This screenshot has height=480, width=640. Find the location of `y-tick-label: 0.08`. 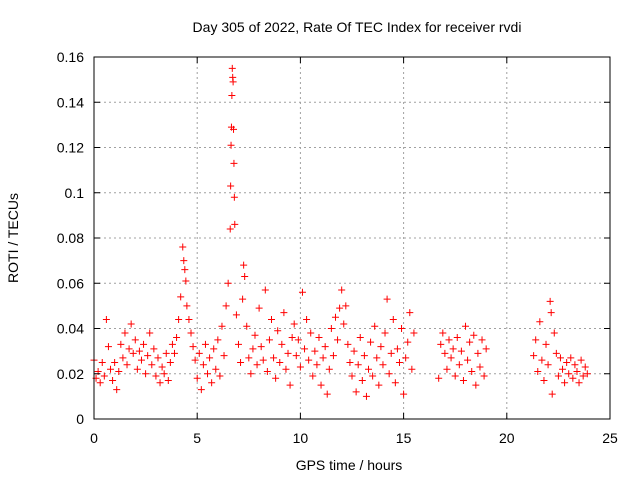

y-tick-label: 0.08 is located at coordinates (70, 238).